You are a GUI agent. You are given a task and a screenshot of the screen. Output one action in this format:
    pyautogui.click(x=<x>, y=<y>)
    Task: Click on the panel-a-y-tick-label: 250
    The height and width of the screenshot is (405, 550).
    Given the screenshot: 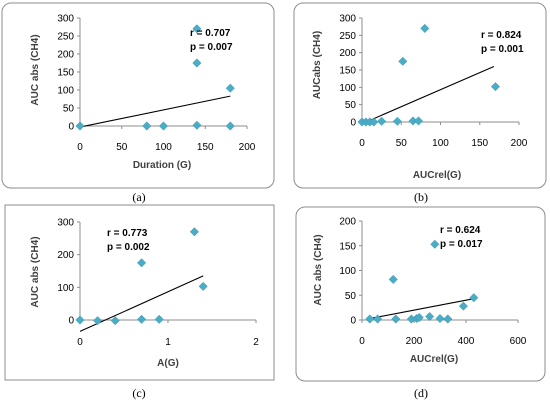 What is the action you would take?
    pyautogui.click(x=65, y=37)
    